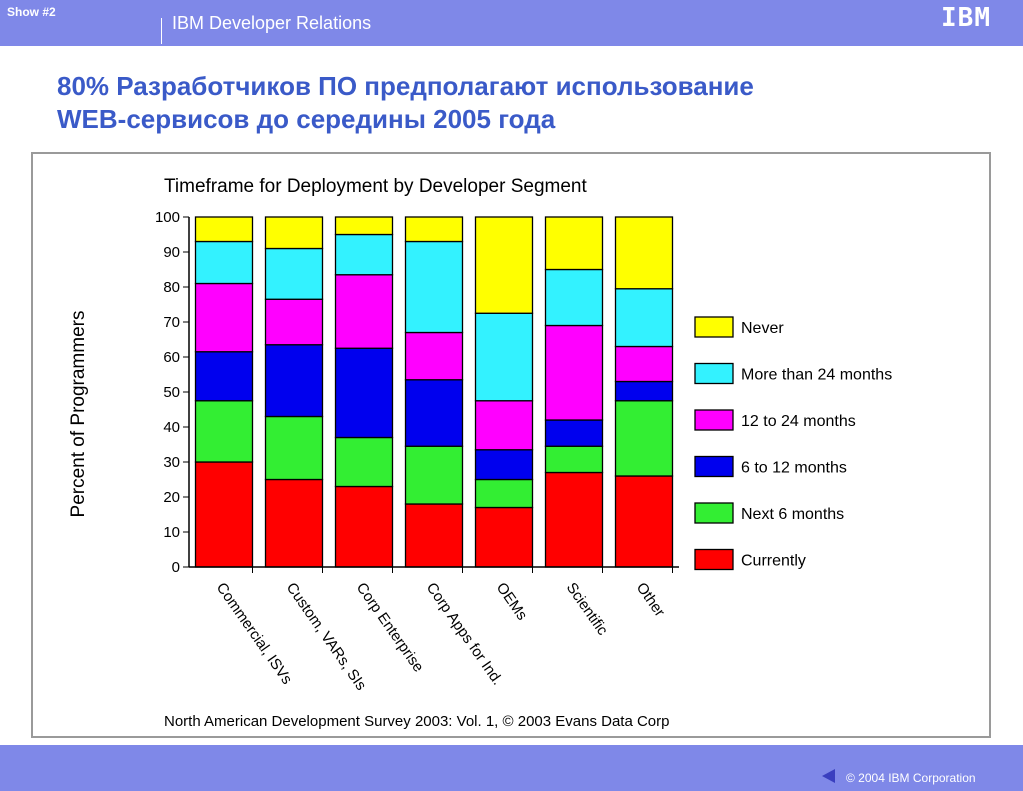  Describe the element at coordinates (78, 414) in the screenshot. I see `y-axis-label: Percent of Programmers` at that location.